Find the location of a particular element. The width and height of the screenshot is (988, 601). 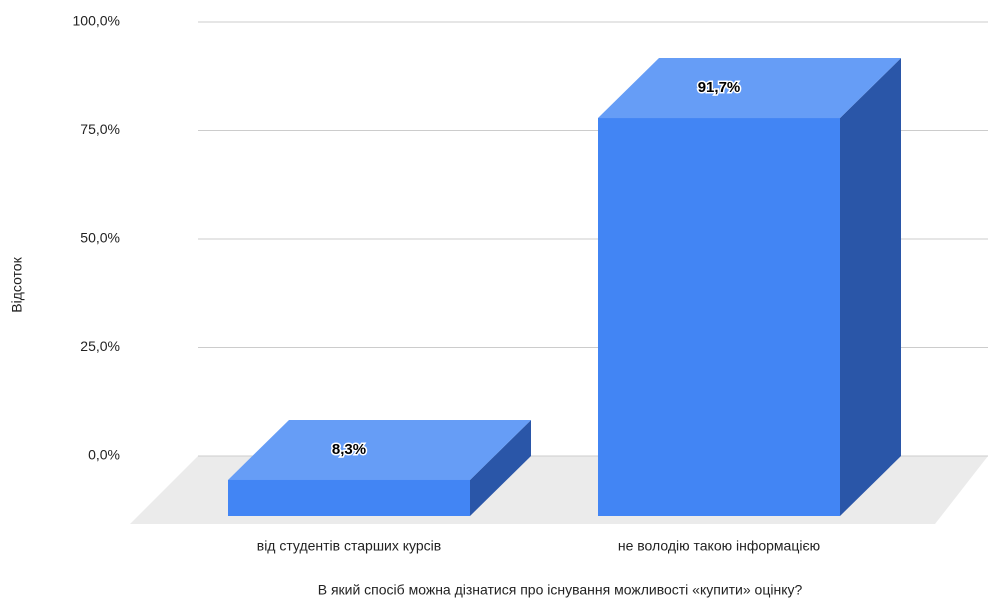

x-tick-label: від студентів старших курсів is located at coordinates (349, 546).